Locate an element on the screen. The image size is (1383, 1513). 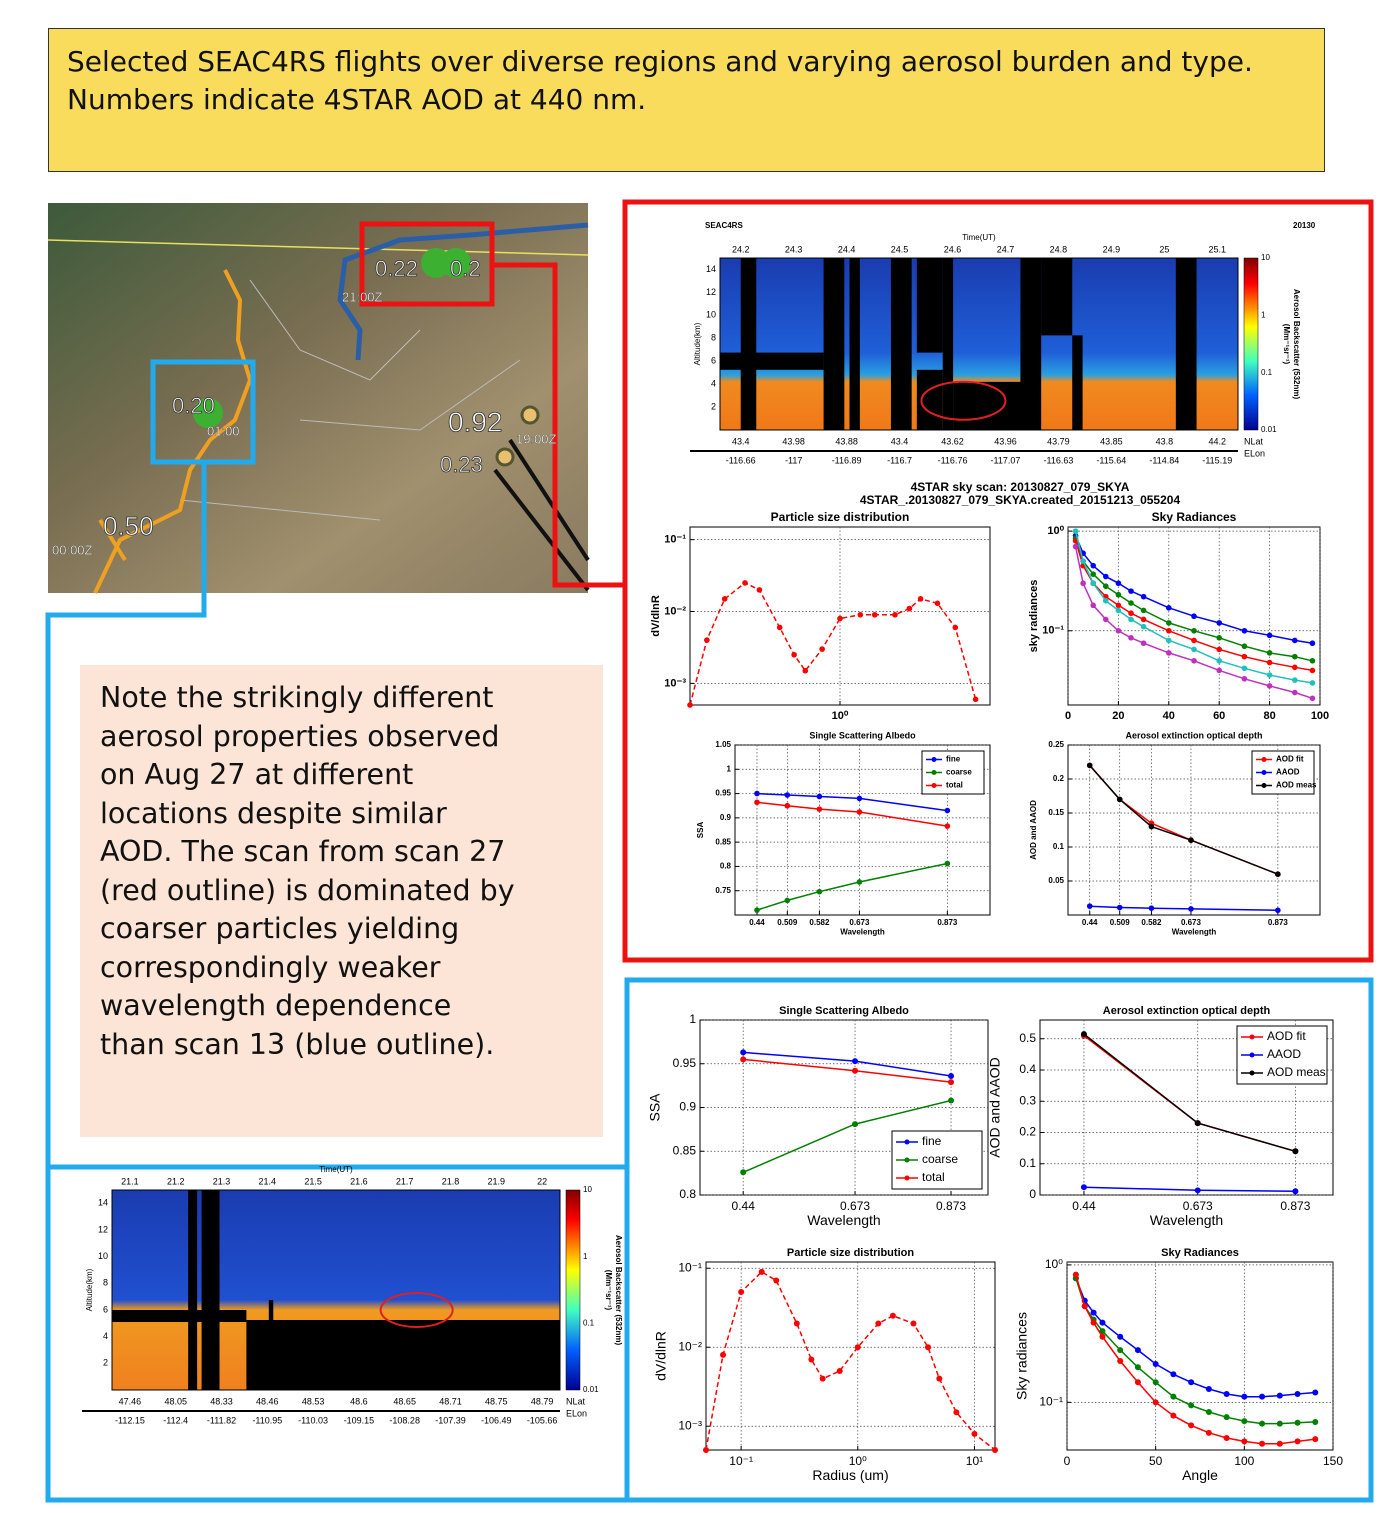
elon-tick-label: -116.7 is located at coordinates (899, 460).